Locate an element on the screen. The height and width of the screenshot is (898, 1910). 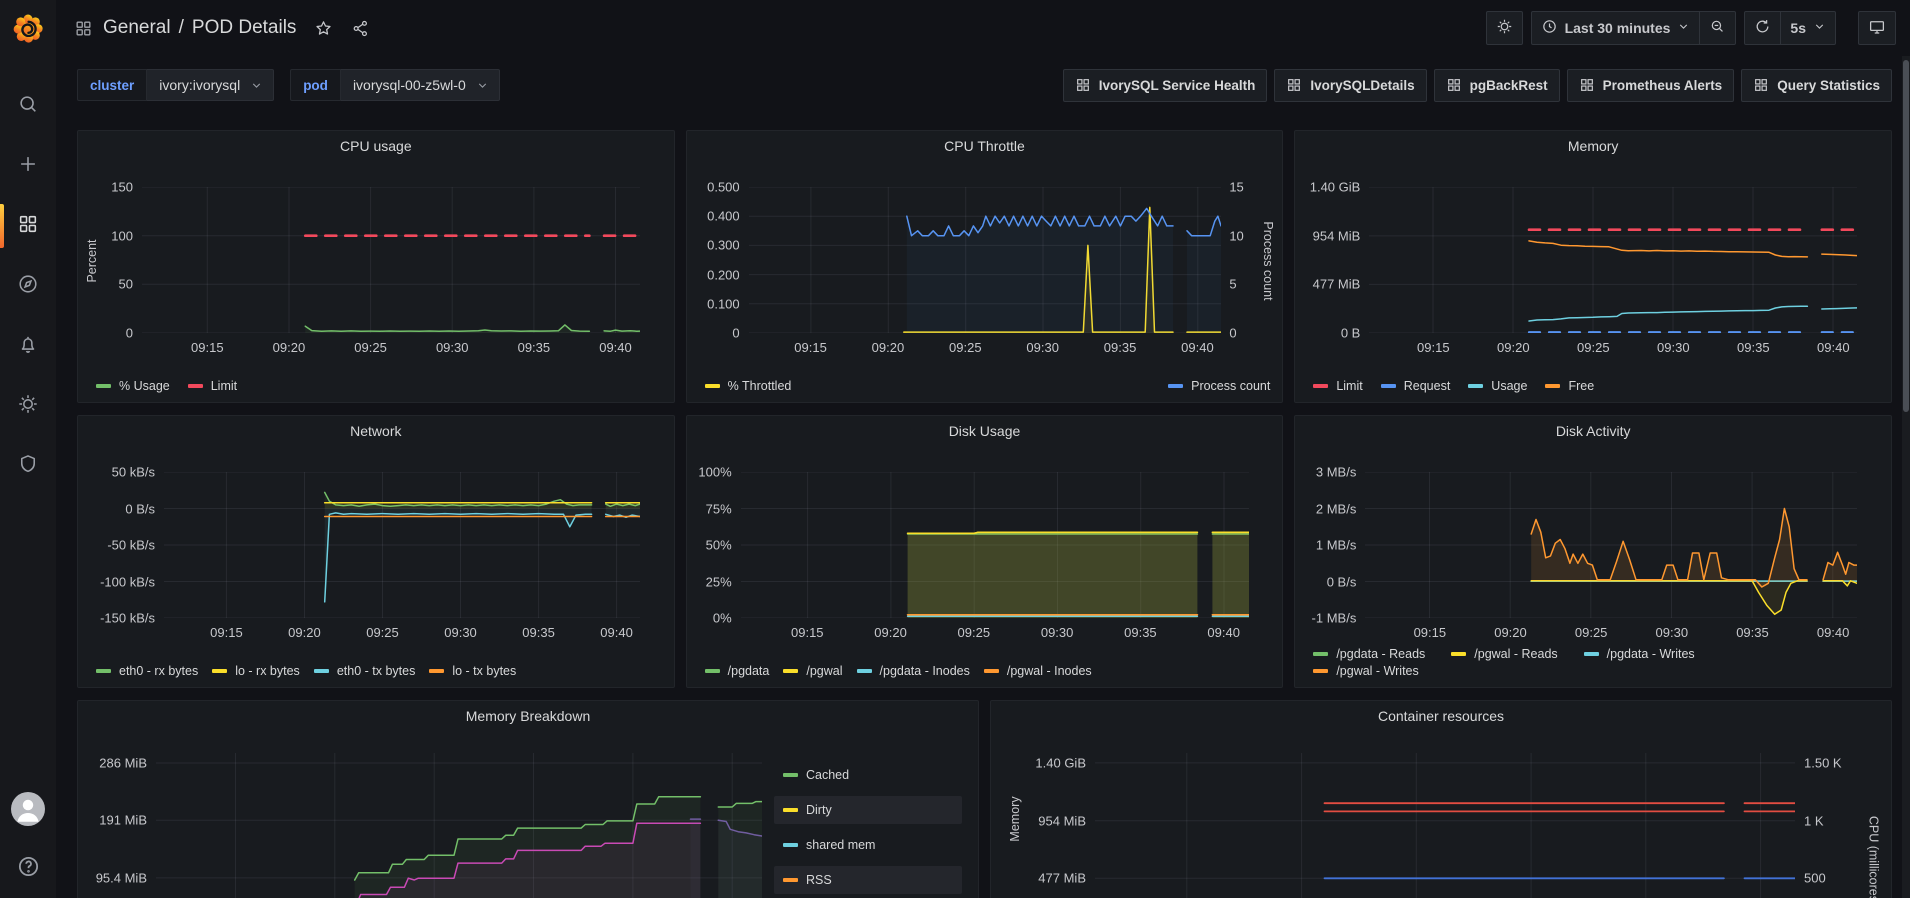
x-tick-label: 09:35 is located at coordinates (1120, 347).